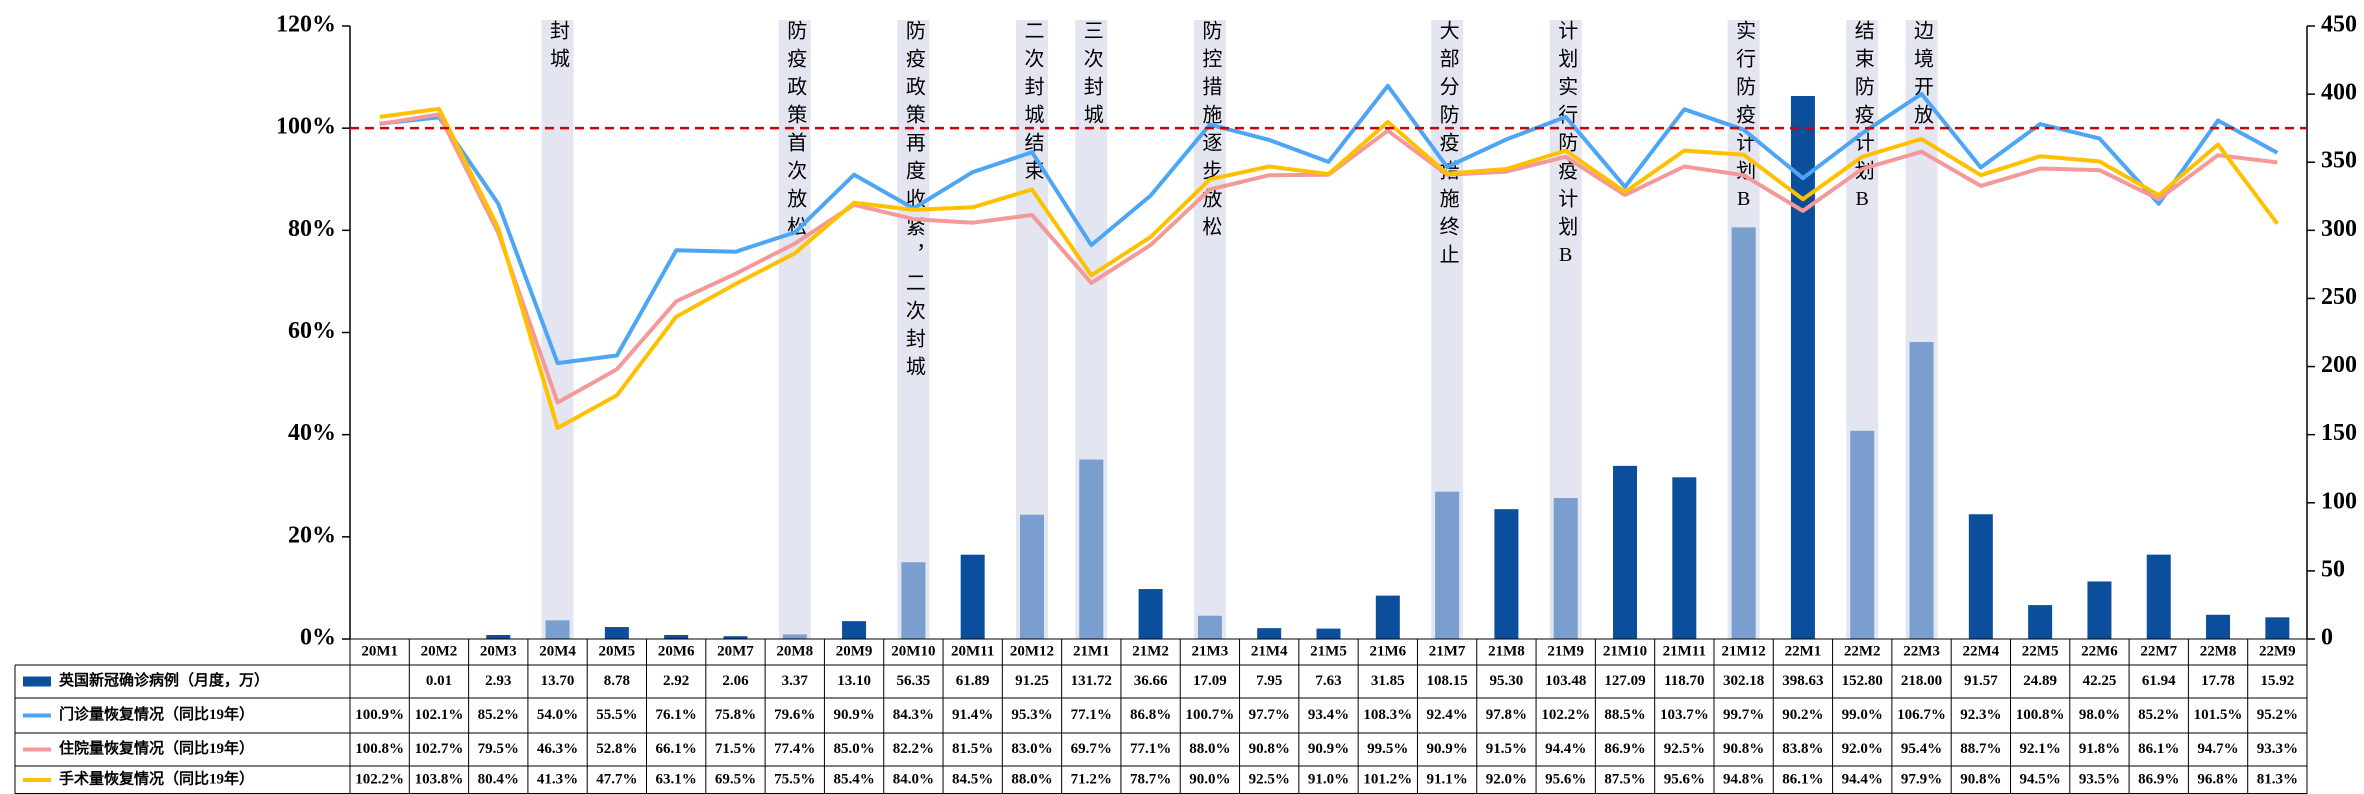  I want to click on table-value: 92.5%, so click(1684, 749).